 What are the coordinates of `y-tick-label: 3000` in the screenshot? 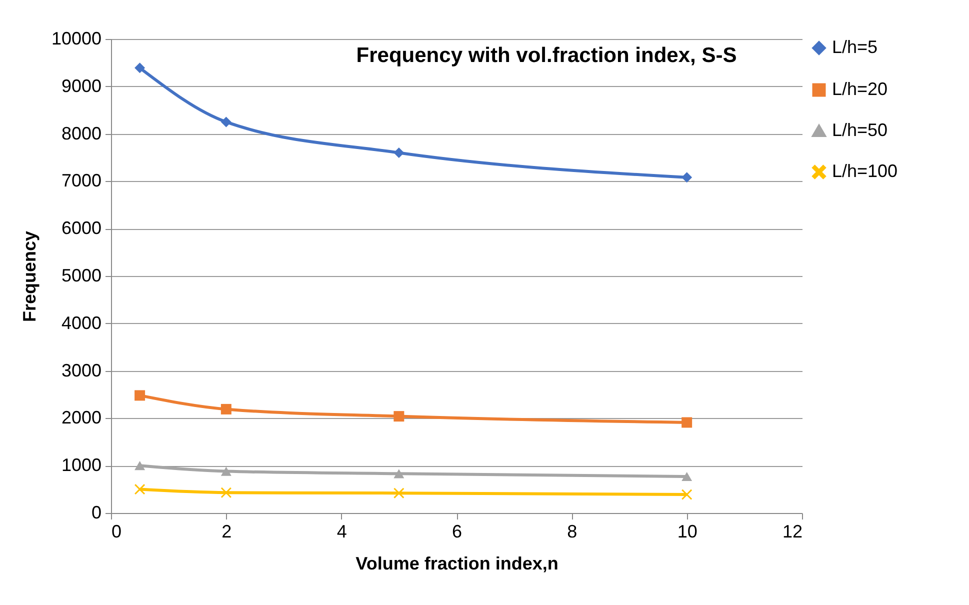 It's located at (81, 370).